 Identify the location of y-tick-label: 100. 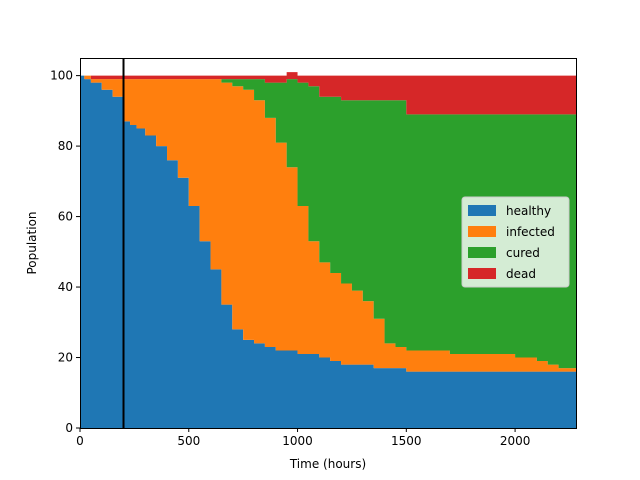
(61, 76).